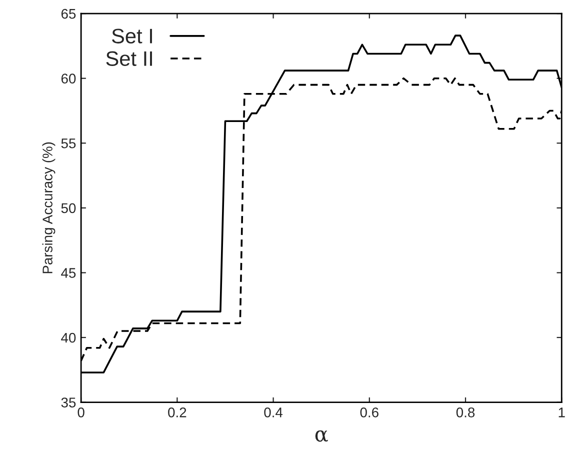 The image size is (579, 452). I want to click on y-tick-label: 60, so click(68, 79).